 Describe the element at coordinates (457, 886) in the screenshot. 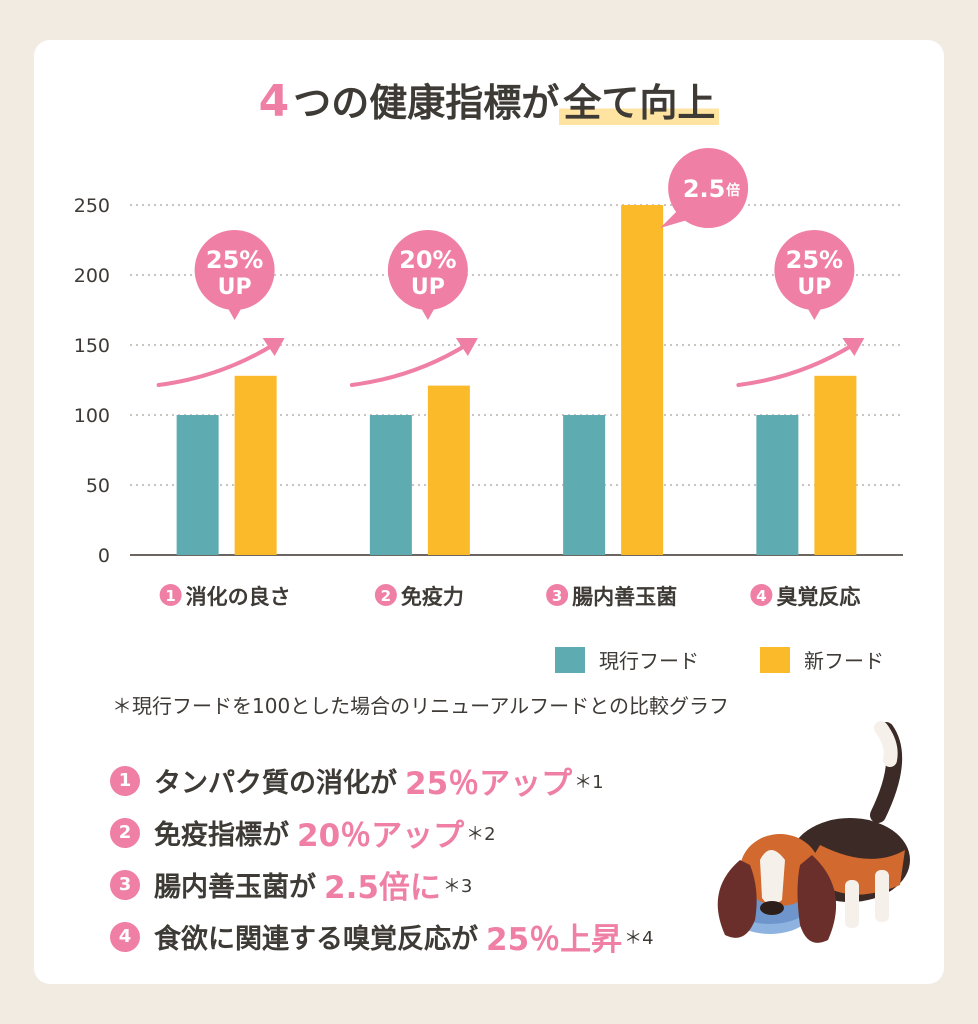

I see `item-ref: ＊3` at that location.